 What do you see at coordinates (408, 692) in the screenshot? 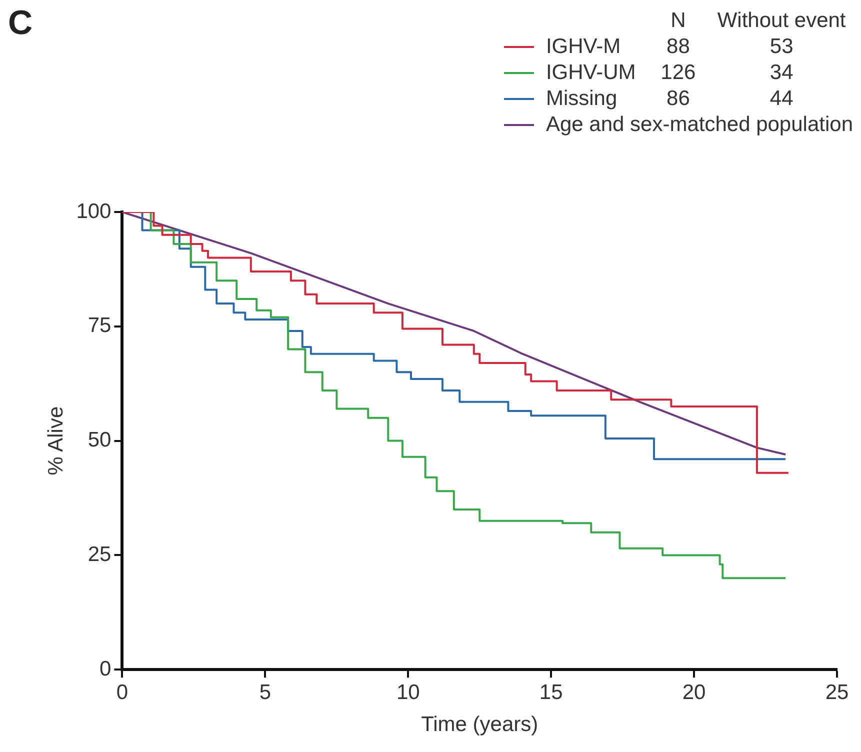
I see `x-tick-label: 10` at bounding box center [408, 692].